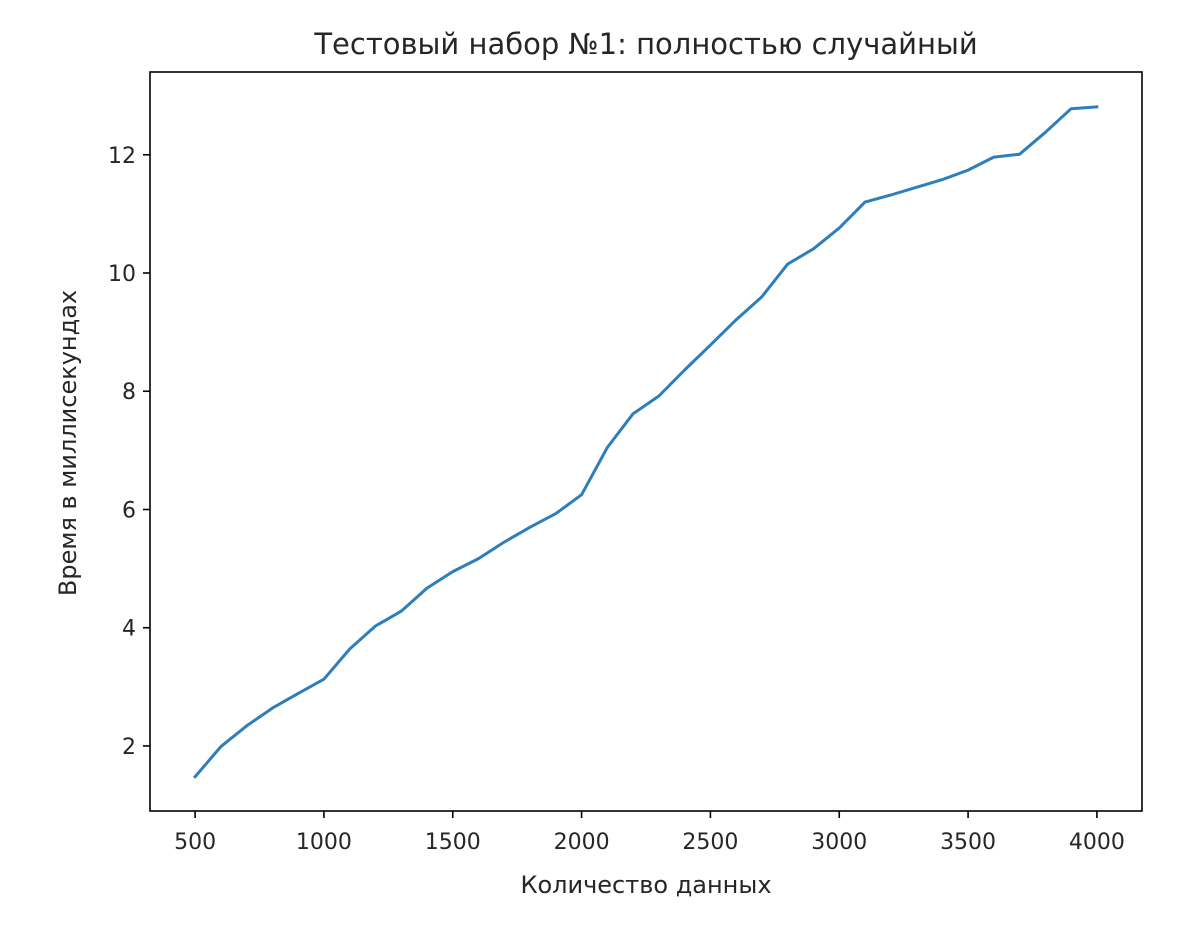 Image resolution: width=1202 pixels, height=930 pixels. What do you see at coordinates (324, 842) in the screenshot?
I see `x-tick-label: 1000` at bounding box center [324, 842].